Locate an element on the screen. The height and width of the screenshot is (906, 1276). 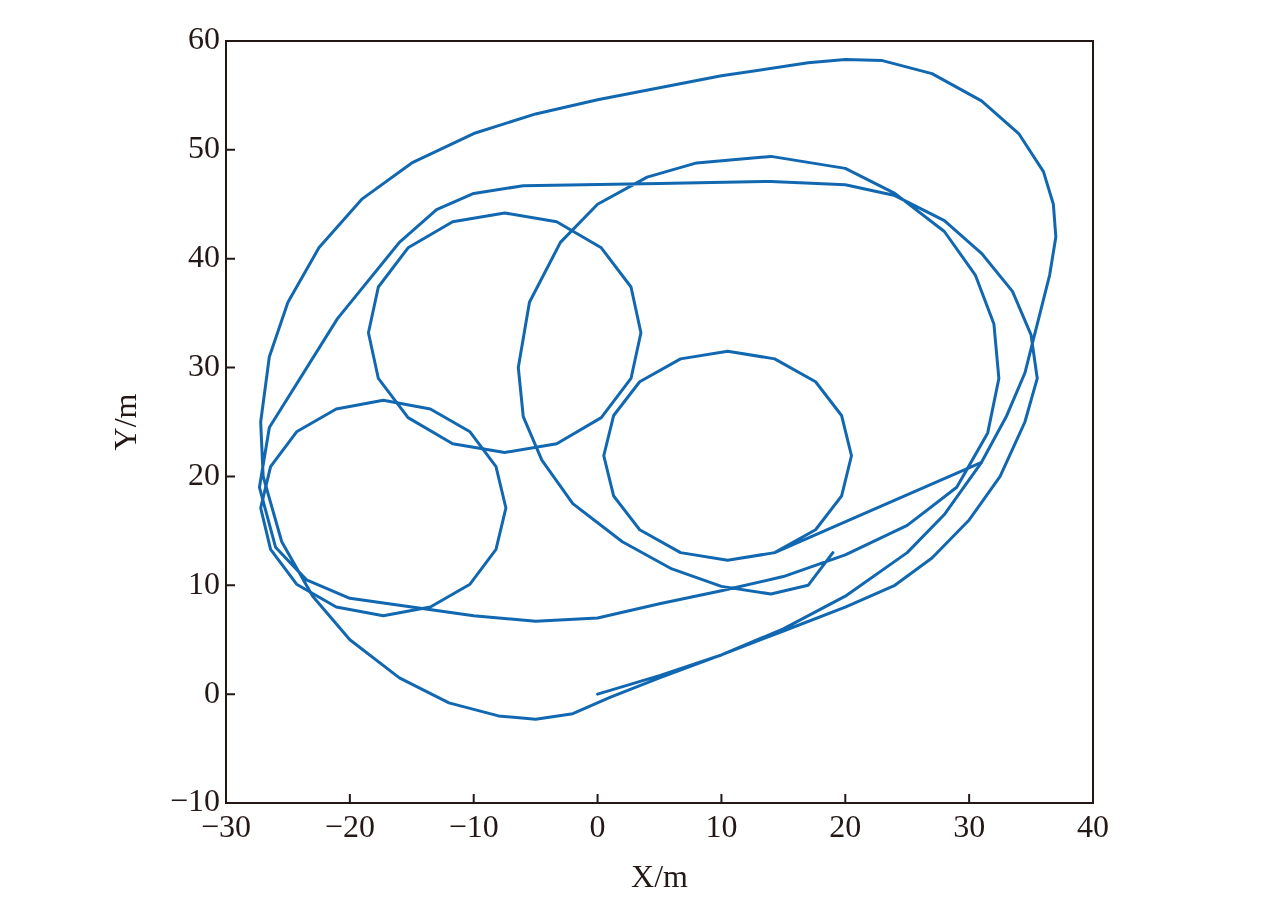
x-tick-label: 10 is located at coordinates (721, 825).